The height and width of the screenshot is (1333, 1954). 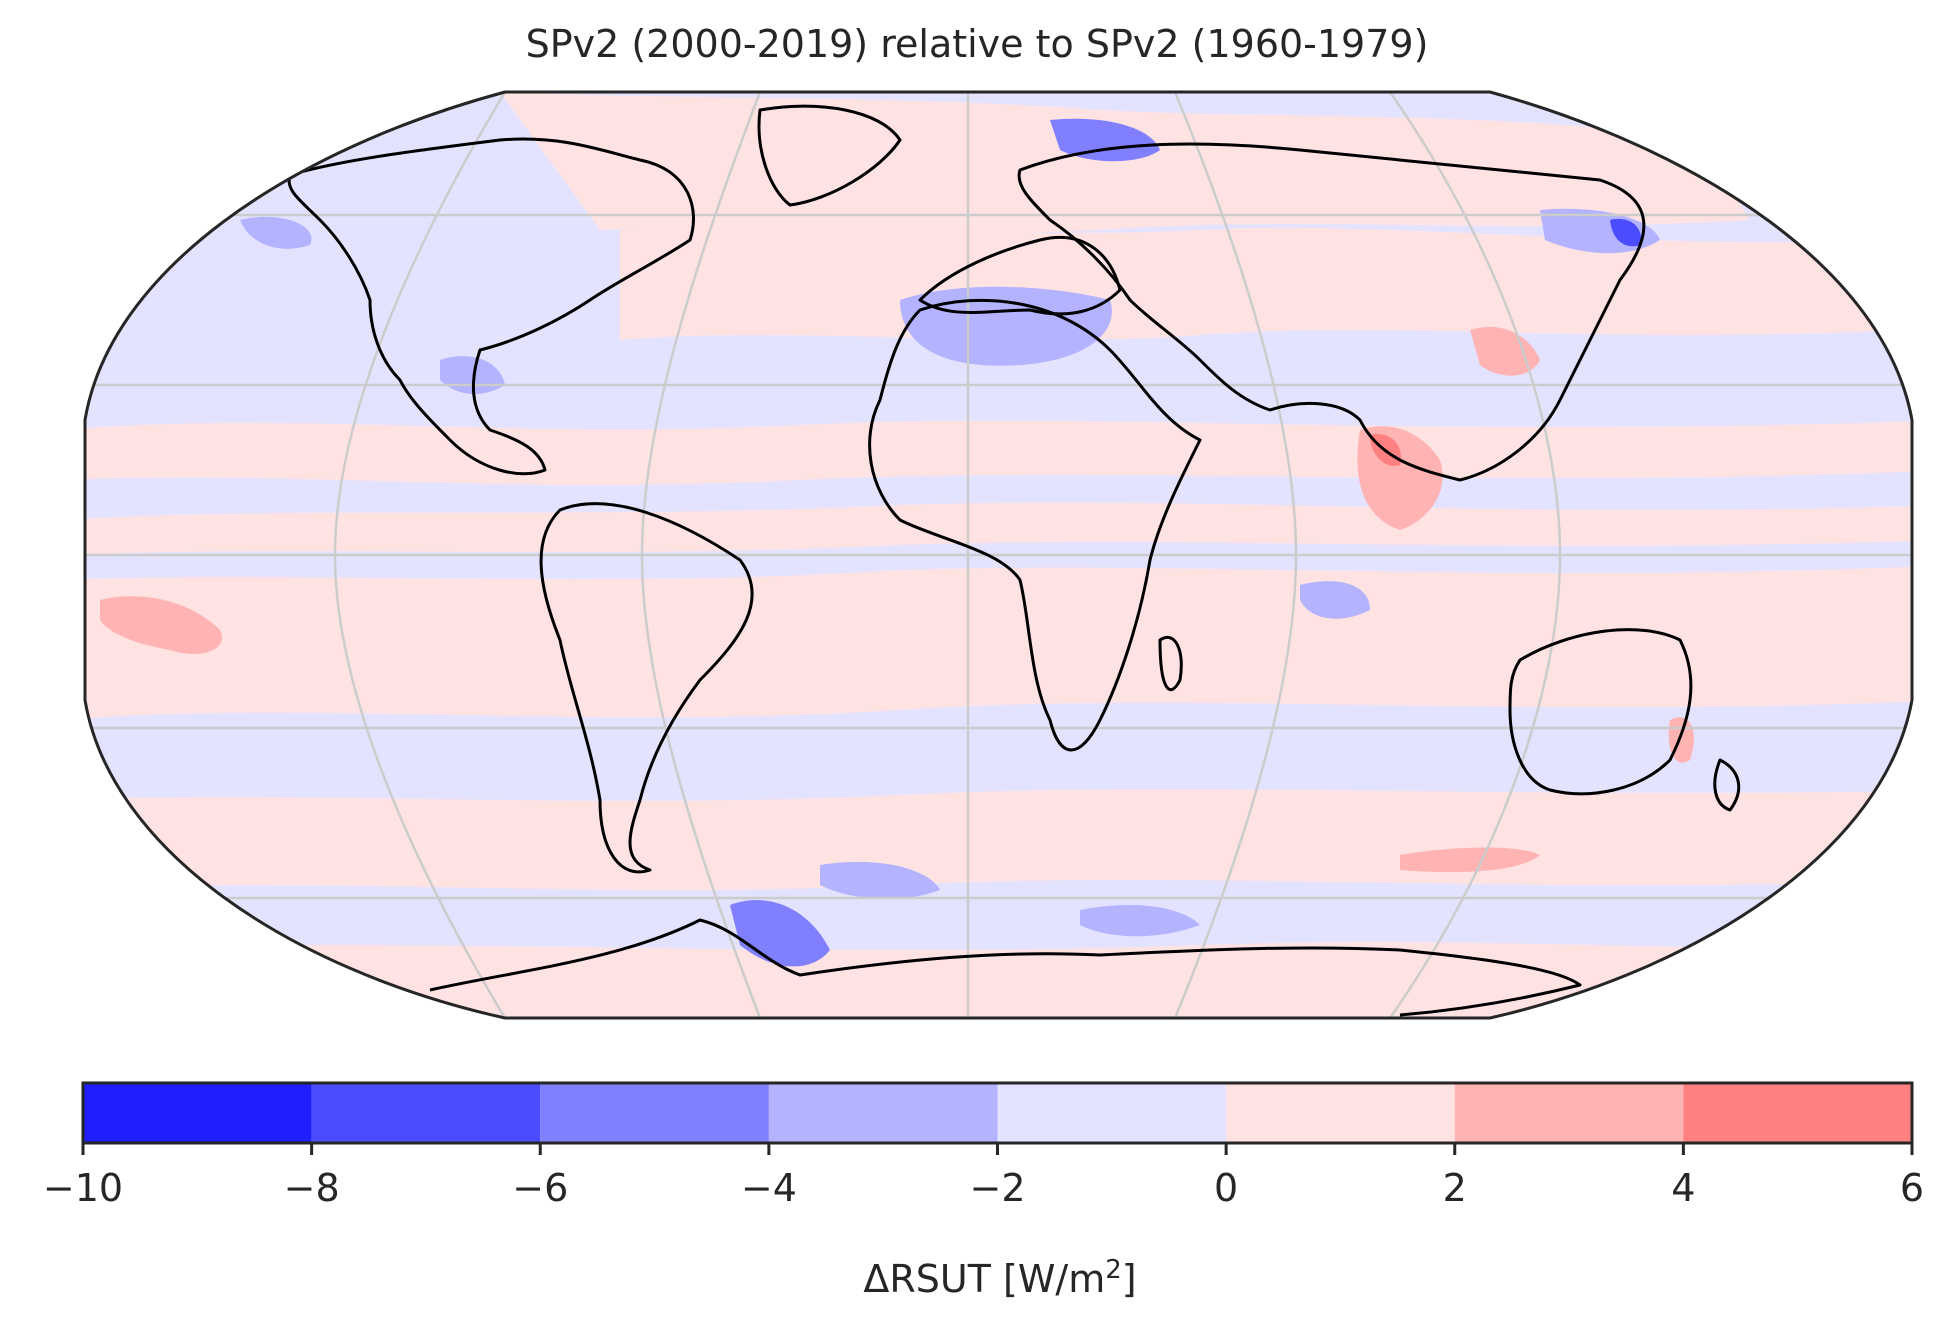 I want to click on colorbar-tick-label: 0, so click(x=1226, y=1188).